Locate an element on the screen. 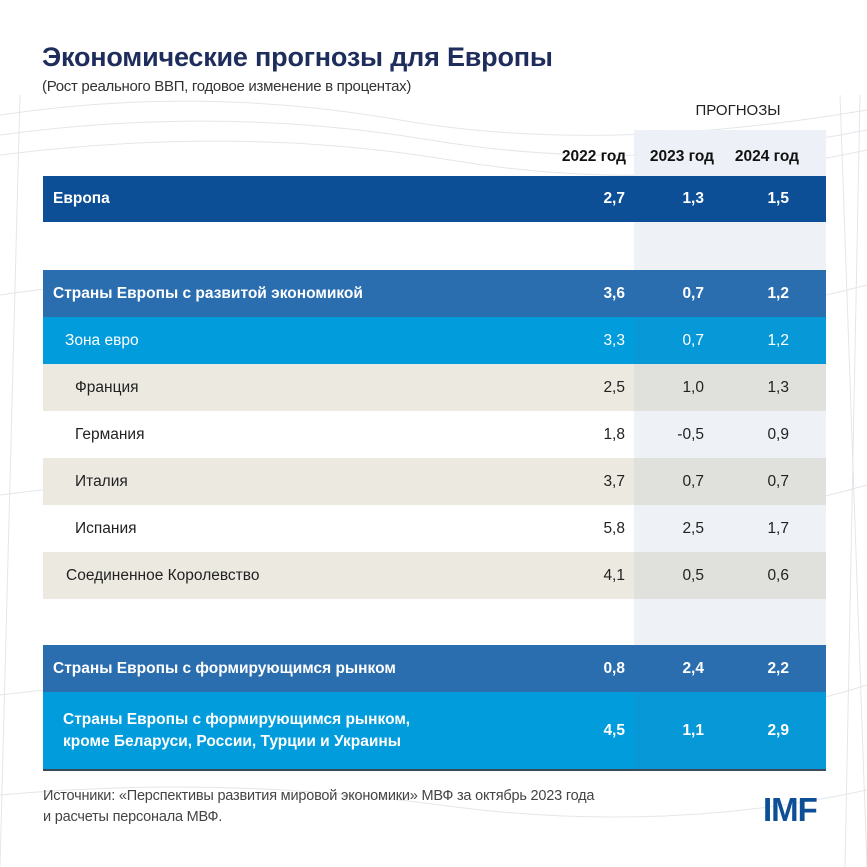  table-row-europe: Европа 2,7 1,3 1,5 is located at coordinates (434, 199).